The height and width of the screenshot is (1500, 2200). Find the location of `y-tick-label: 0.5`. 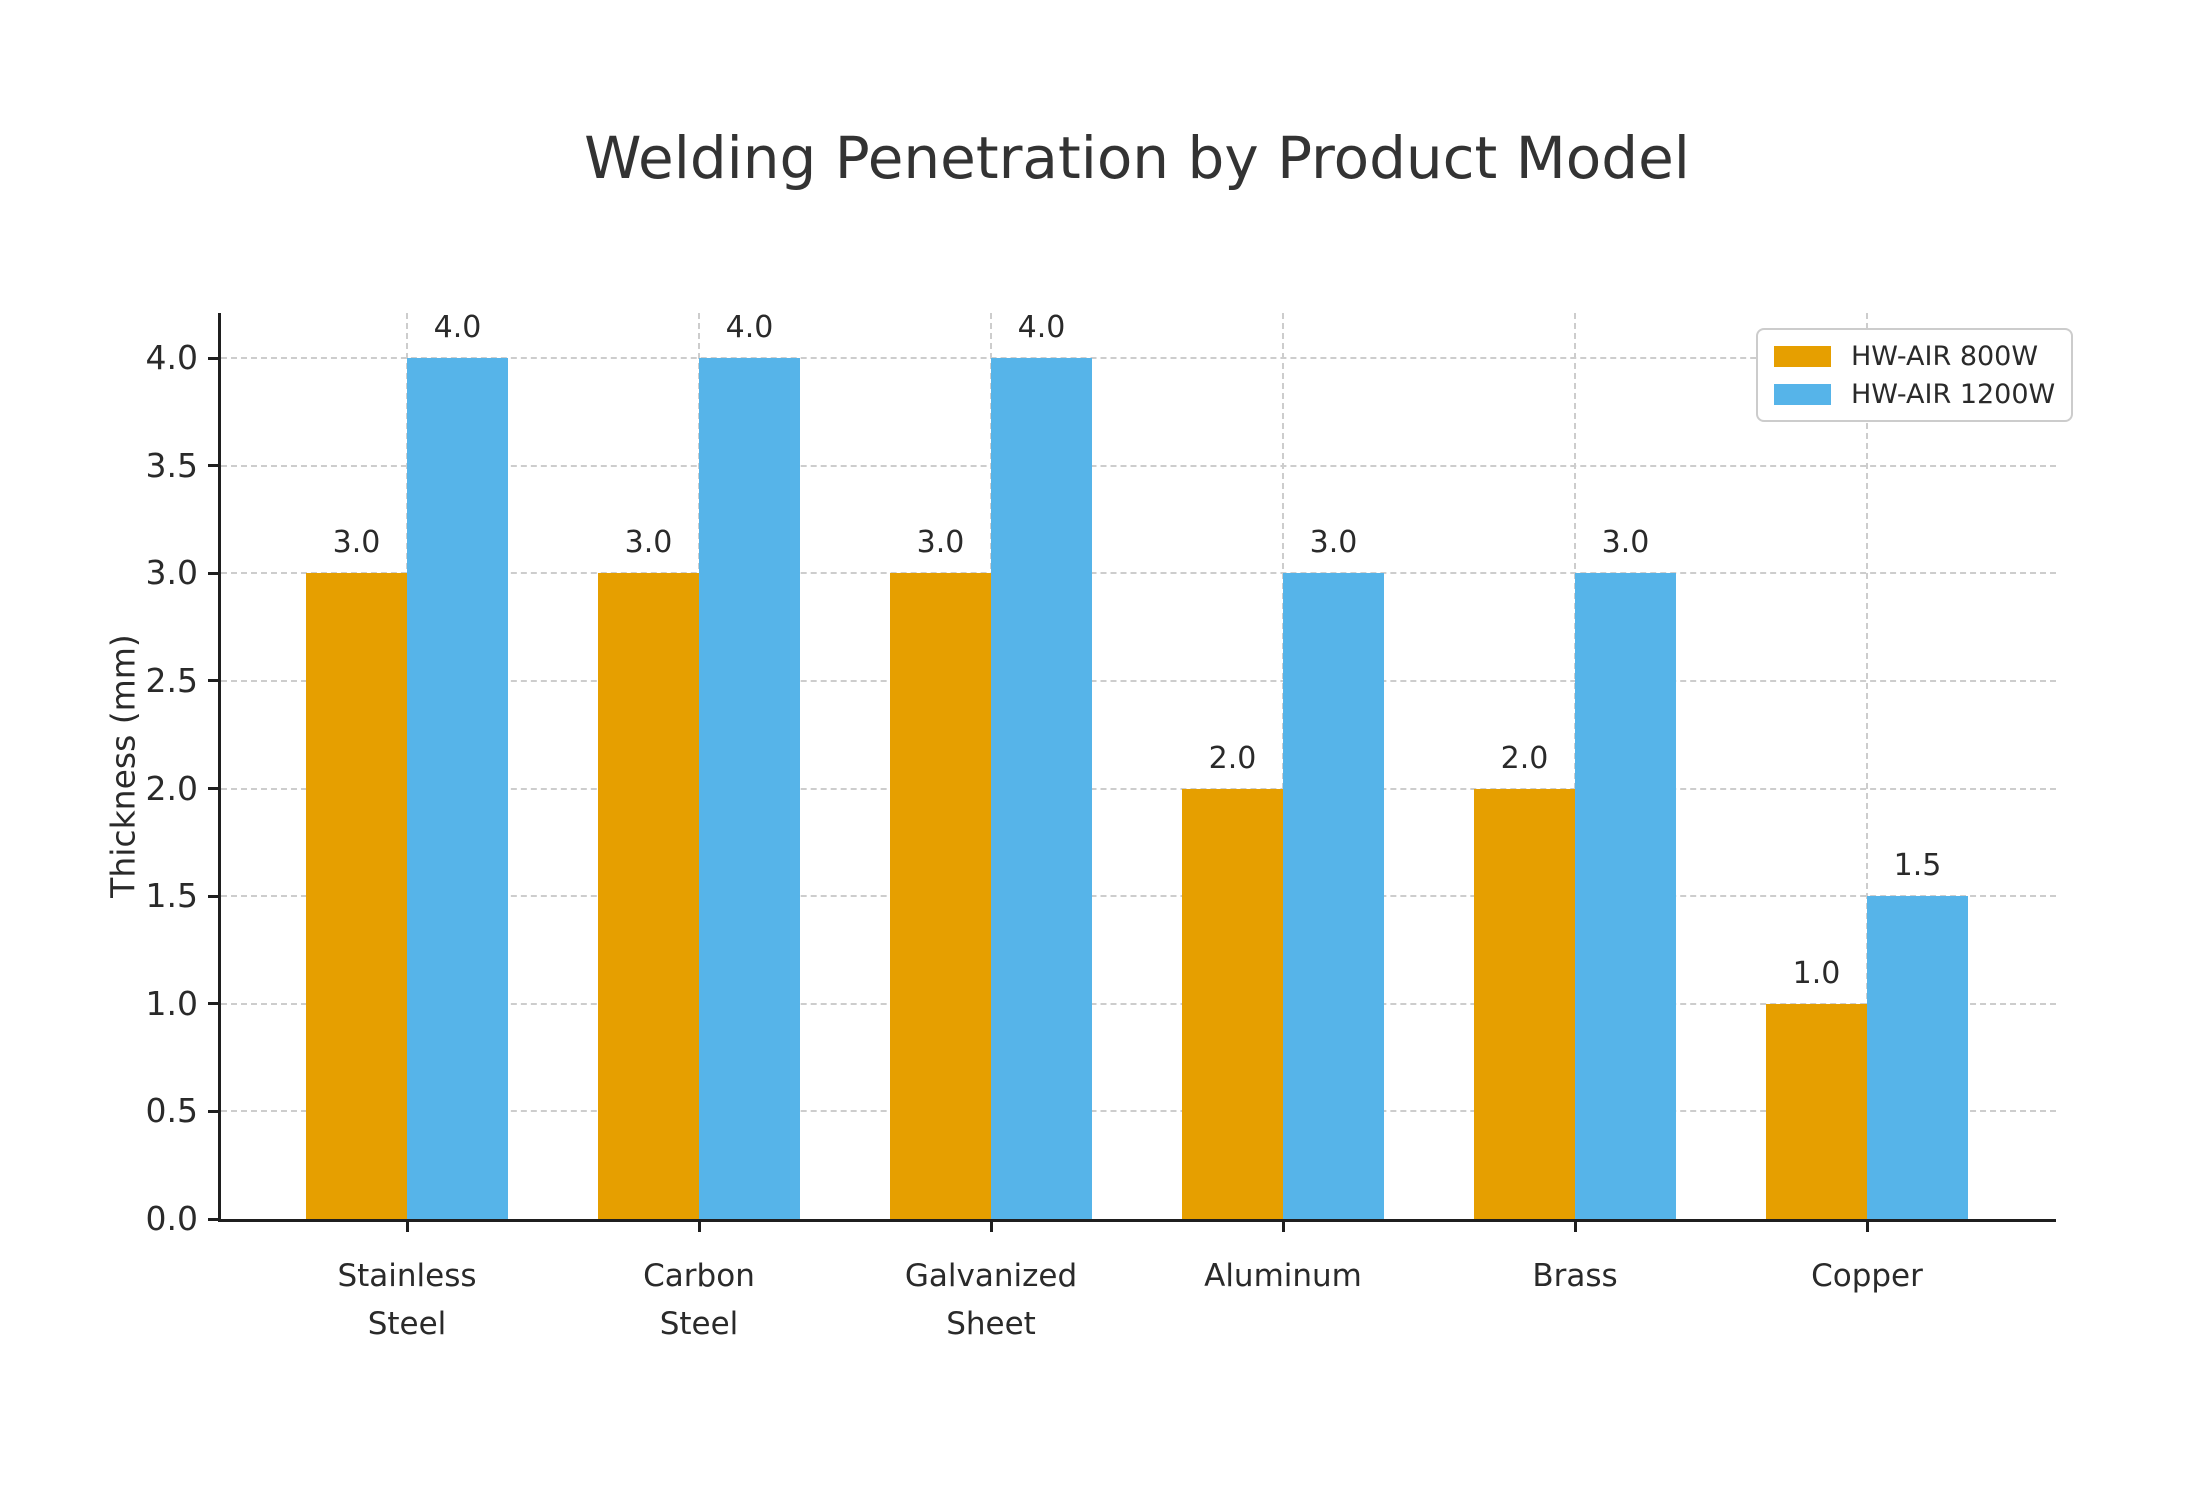

y-tick-label: 0.5 is located at coordinates (171, 1111).